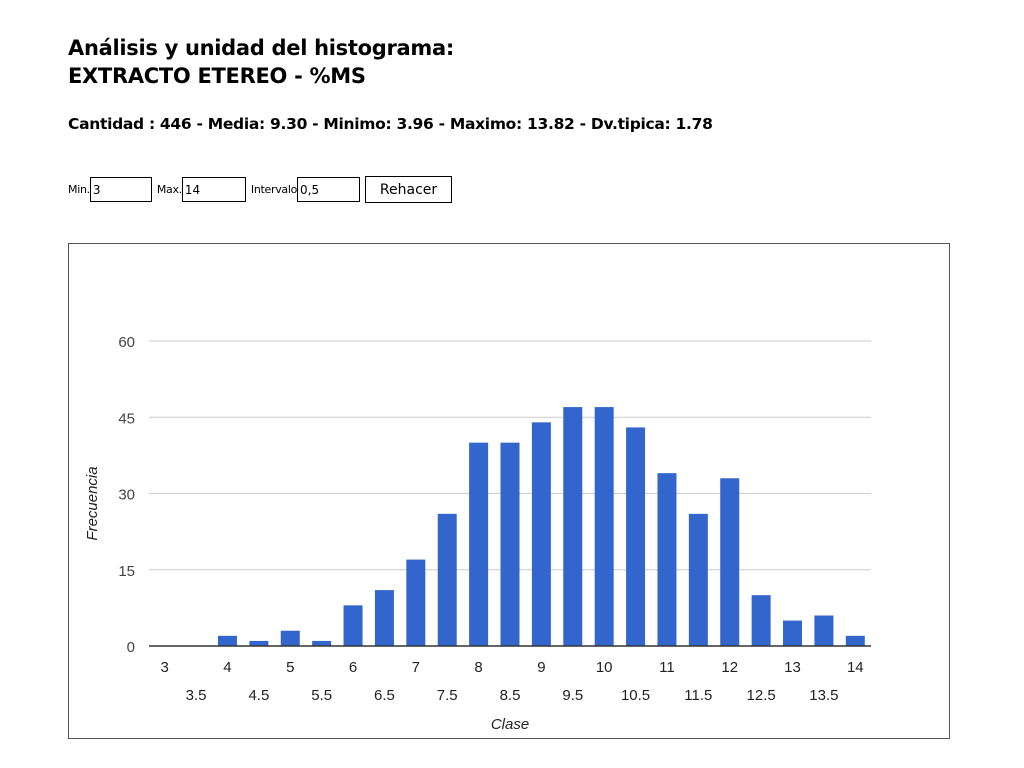 Image resolution: width=1024 pixels, height=768 pixels. What do you see at coordinates (126, 418) in the screenshot?
I see `y-tick-label: 45` at bounding box center [126, 418].